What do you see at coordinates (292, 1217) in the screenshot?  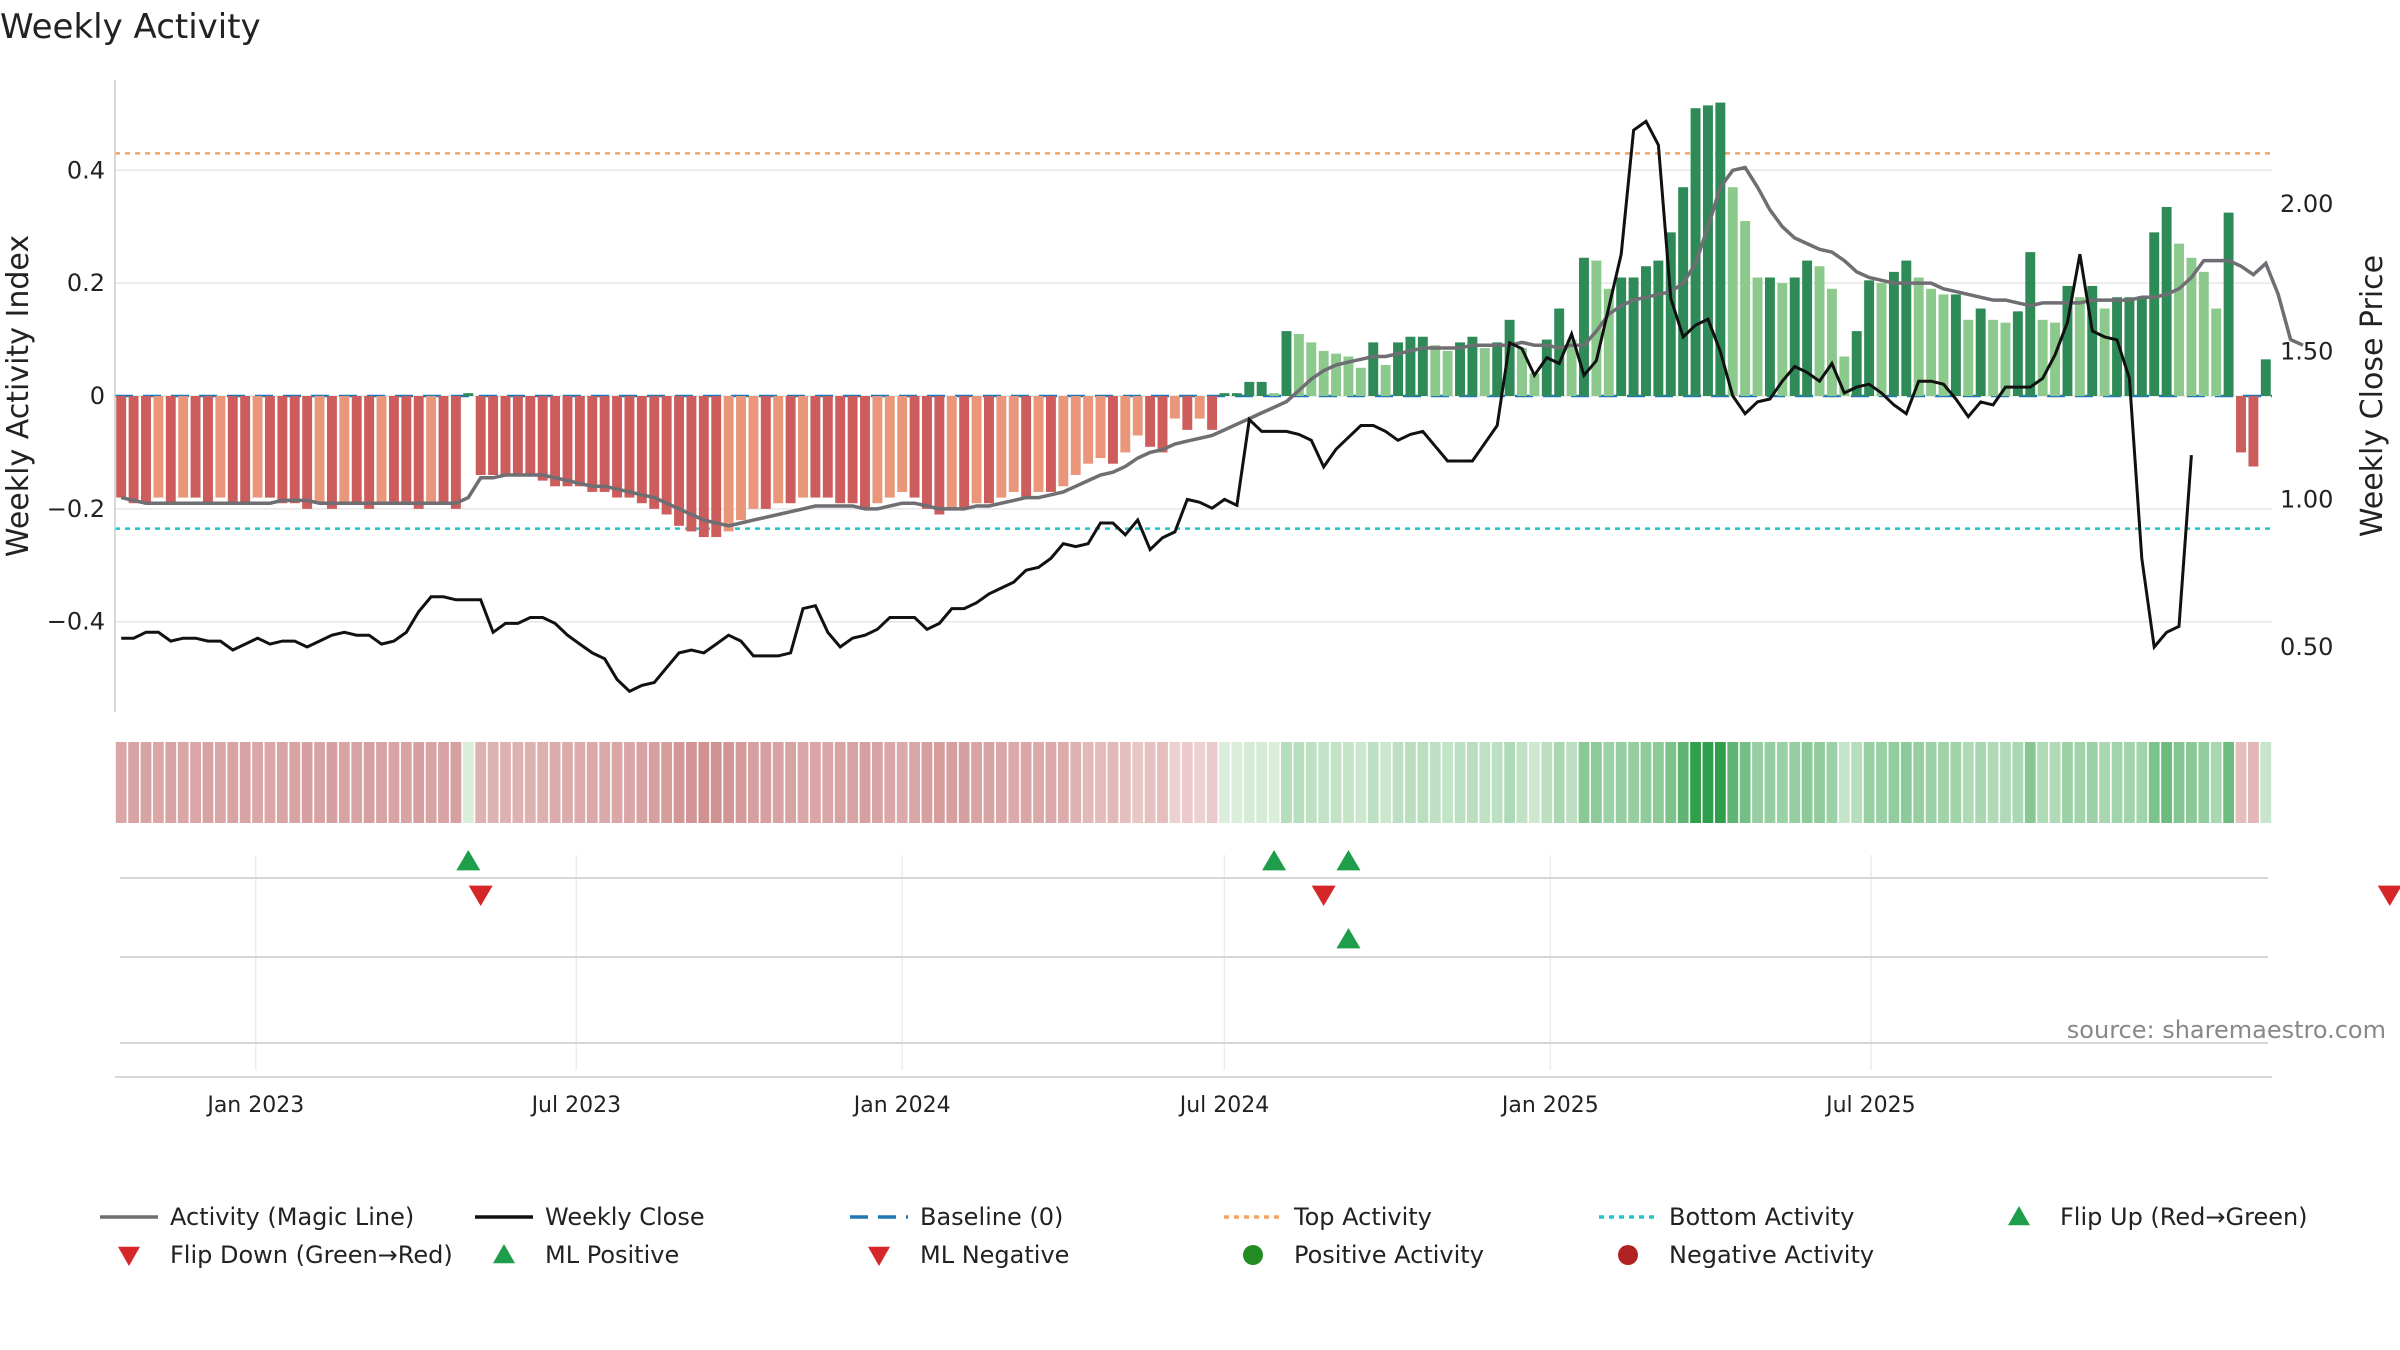 I see `legend-label-magic: Activity (Magic Line)` at bounding box center [292, 1217].